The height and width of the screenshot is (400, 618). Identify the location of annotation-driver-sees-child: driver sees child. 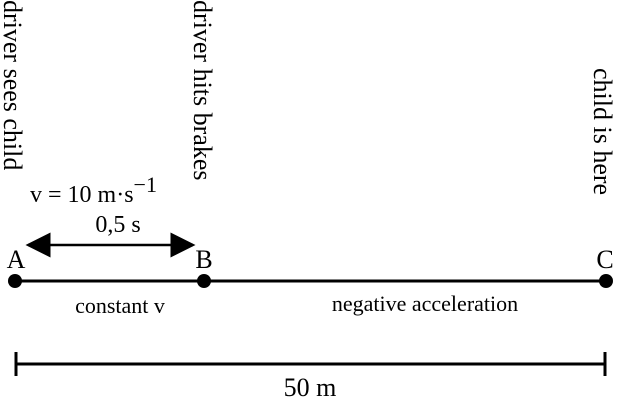
(13, 85).